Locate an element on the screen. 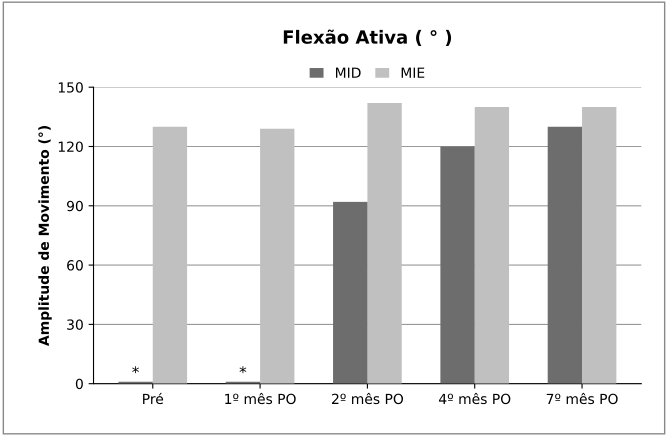 This screenshot has width=668, height=436. y-tick-label: 90 is located at coordinates (75, 206).